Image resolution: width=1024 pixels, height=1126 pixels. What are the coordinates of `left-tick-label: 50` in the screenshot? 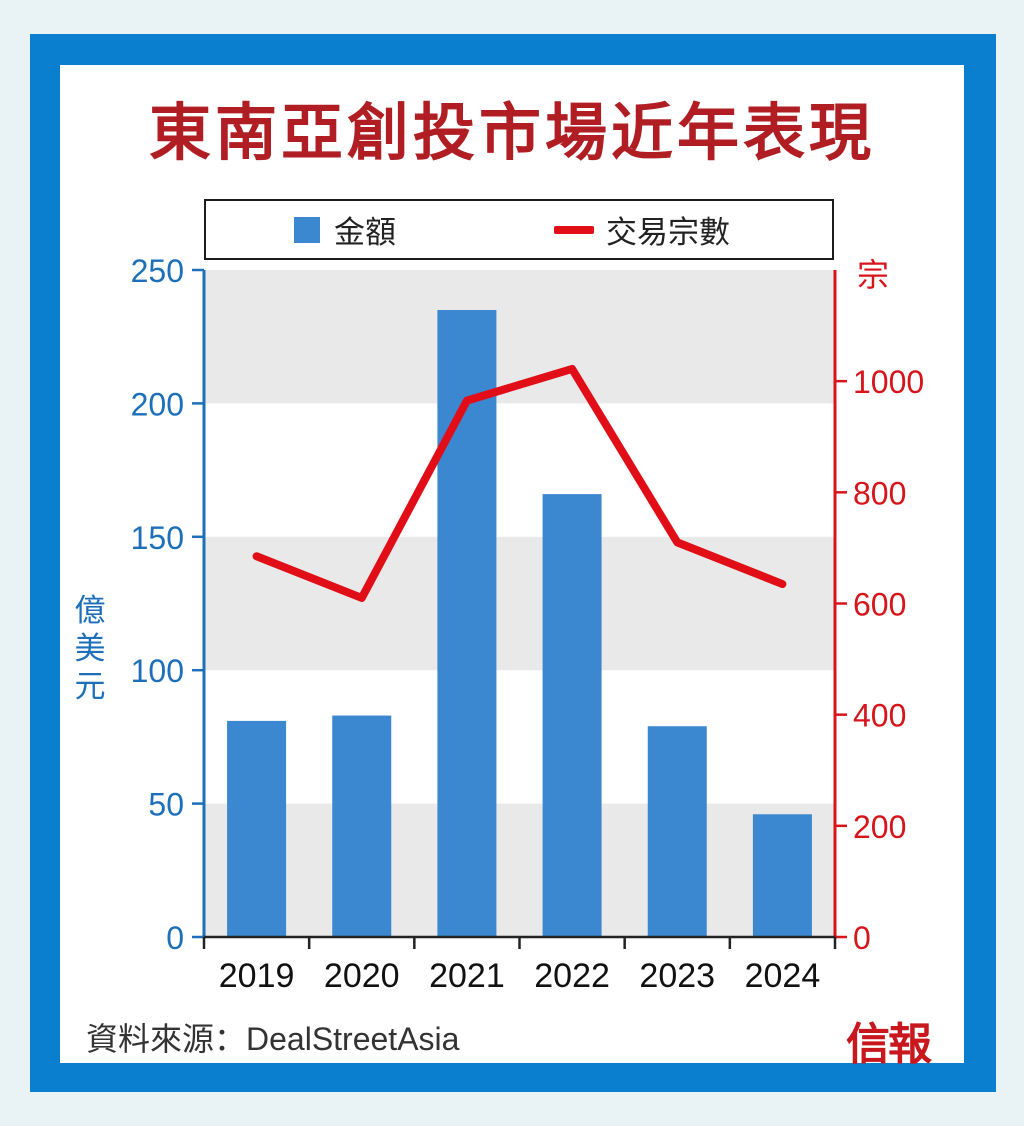 It's located at (166, 805).